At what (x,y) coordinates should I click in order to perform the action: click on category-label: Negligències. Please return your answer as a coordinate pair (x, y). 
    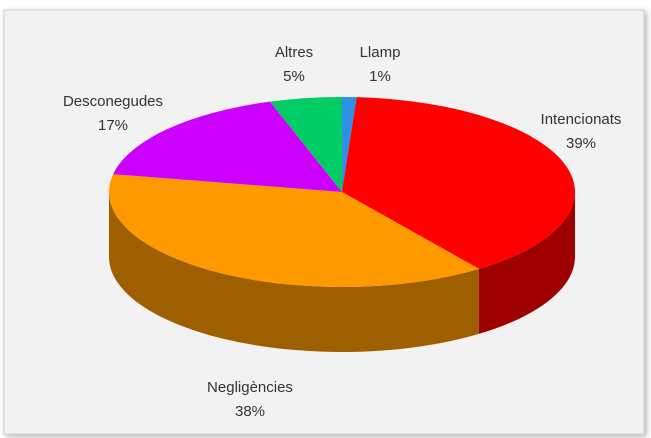
    Looking at the image, I should click on (250, 387).